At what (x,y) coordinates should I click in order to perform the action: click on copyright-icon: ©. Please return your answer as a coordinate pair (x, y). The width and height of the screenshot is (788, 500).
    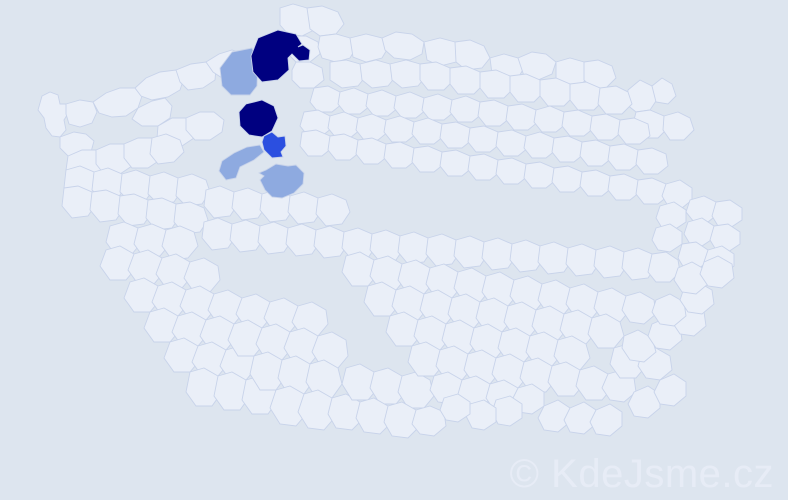
    Looking at the image, I should click on (524, 474).